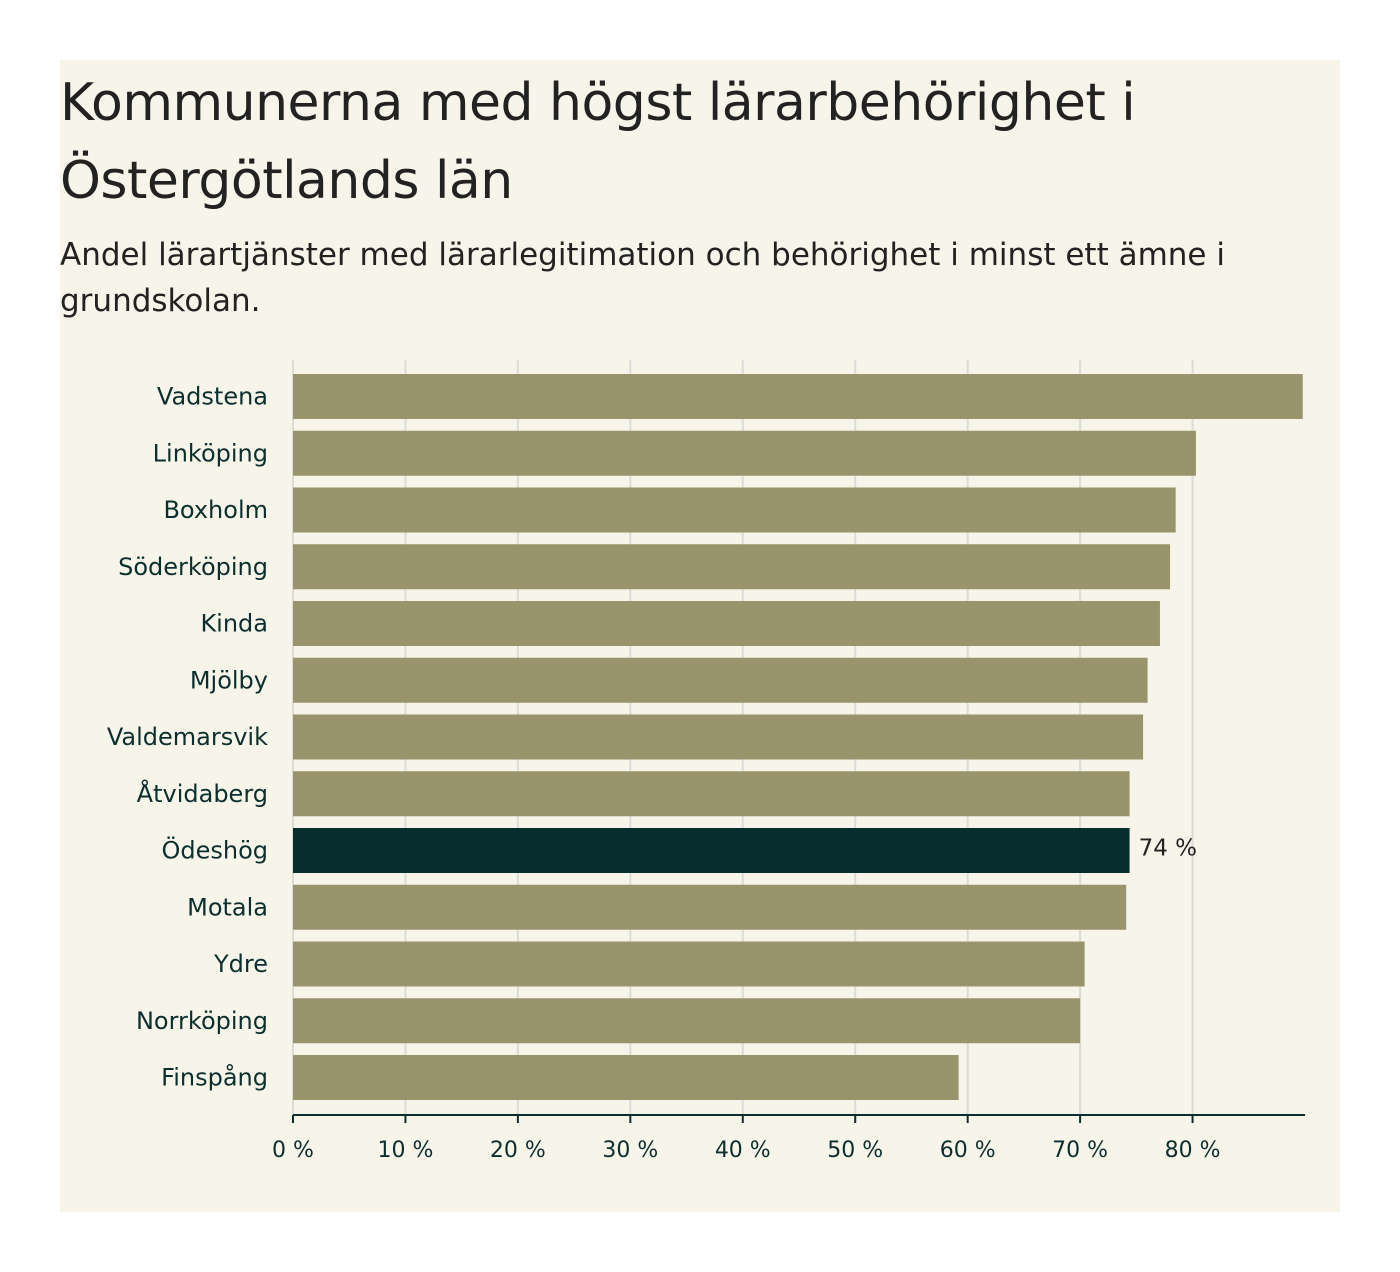 Image resolution: width=1400 pixels, height=1272 pixels. I want to click on bar-highlight, so click(711, 850).